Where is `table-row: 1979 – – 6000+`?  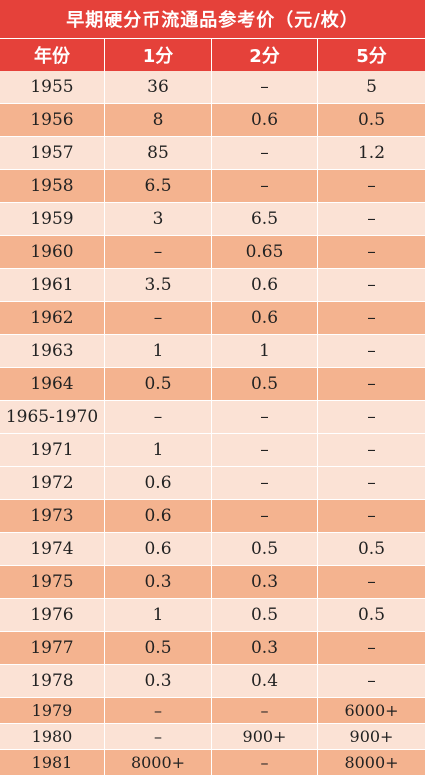 table-row: 1979 – – 6000+ is located at coordinates (212, 711).